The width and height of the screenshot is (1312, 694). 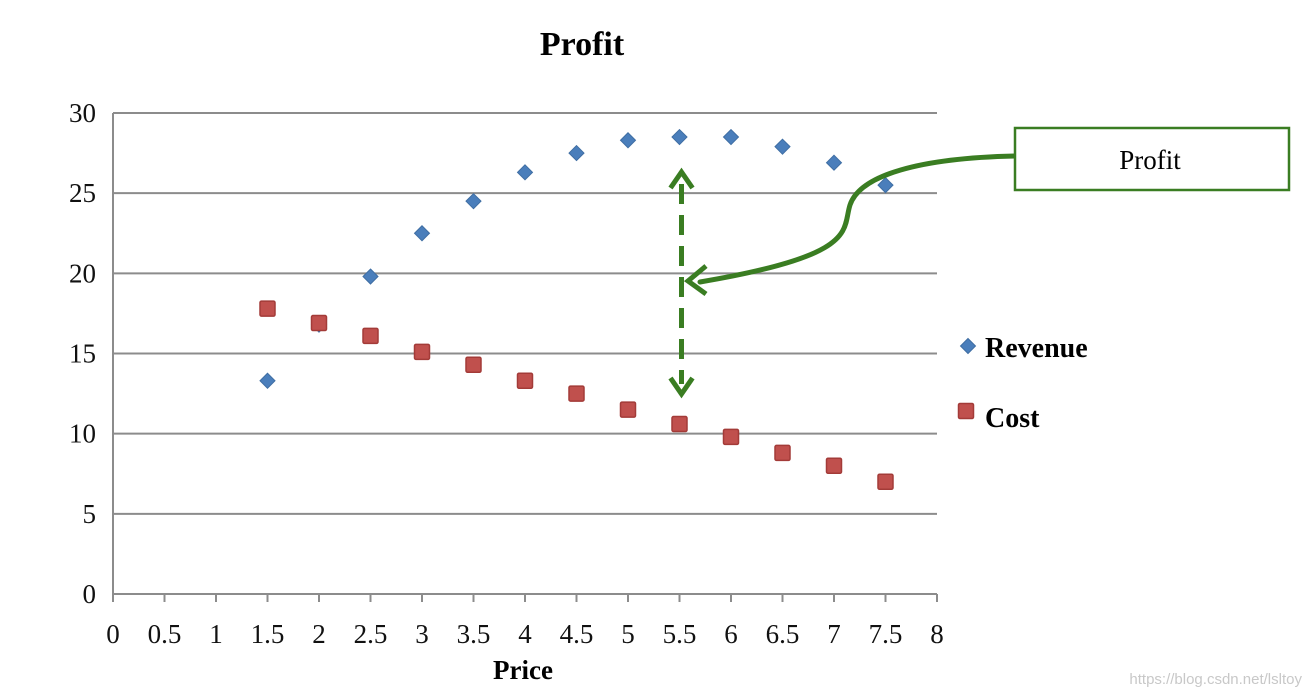 What do you see at coordinates (695, 280) in the screenshot?
I see `callout-arrow-head` at bounding box center [695, 280].